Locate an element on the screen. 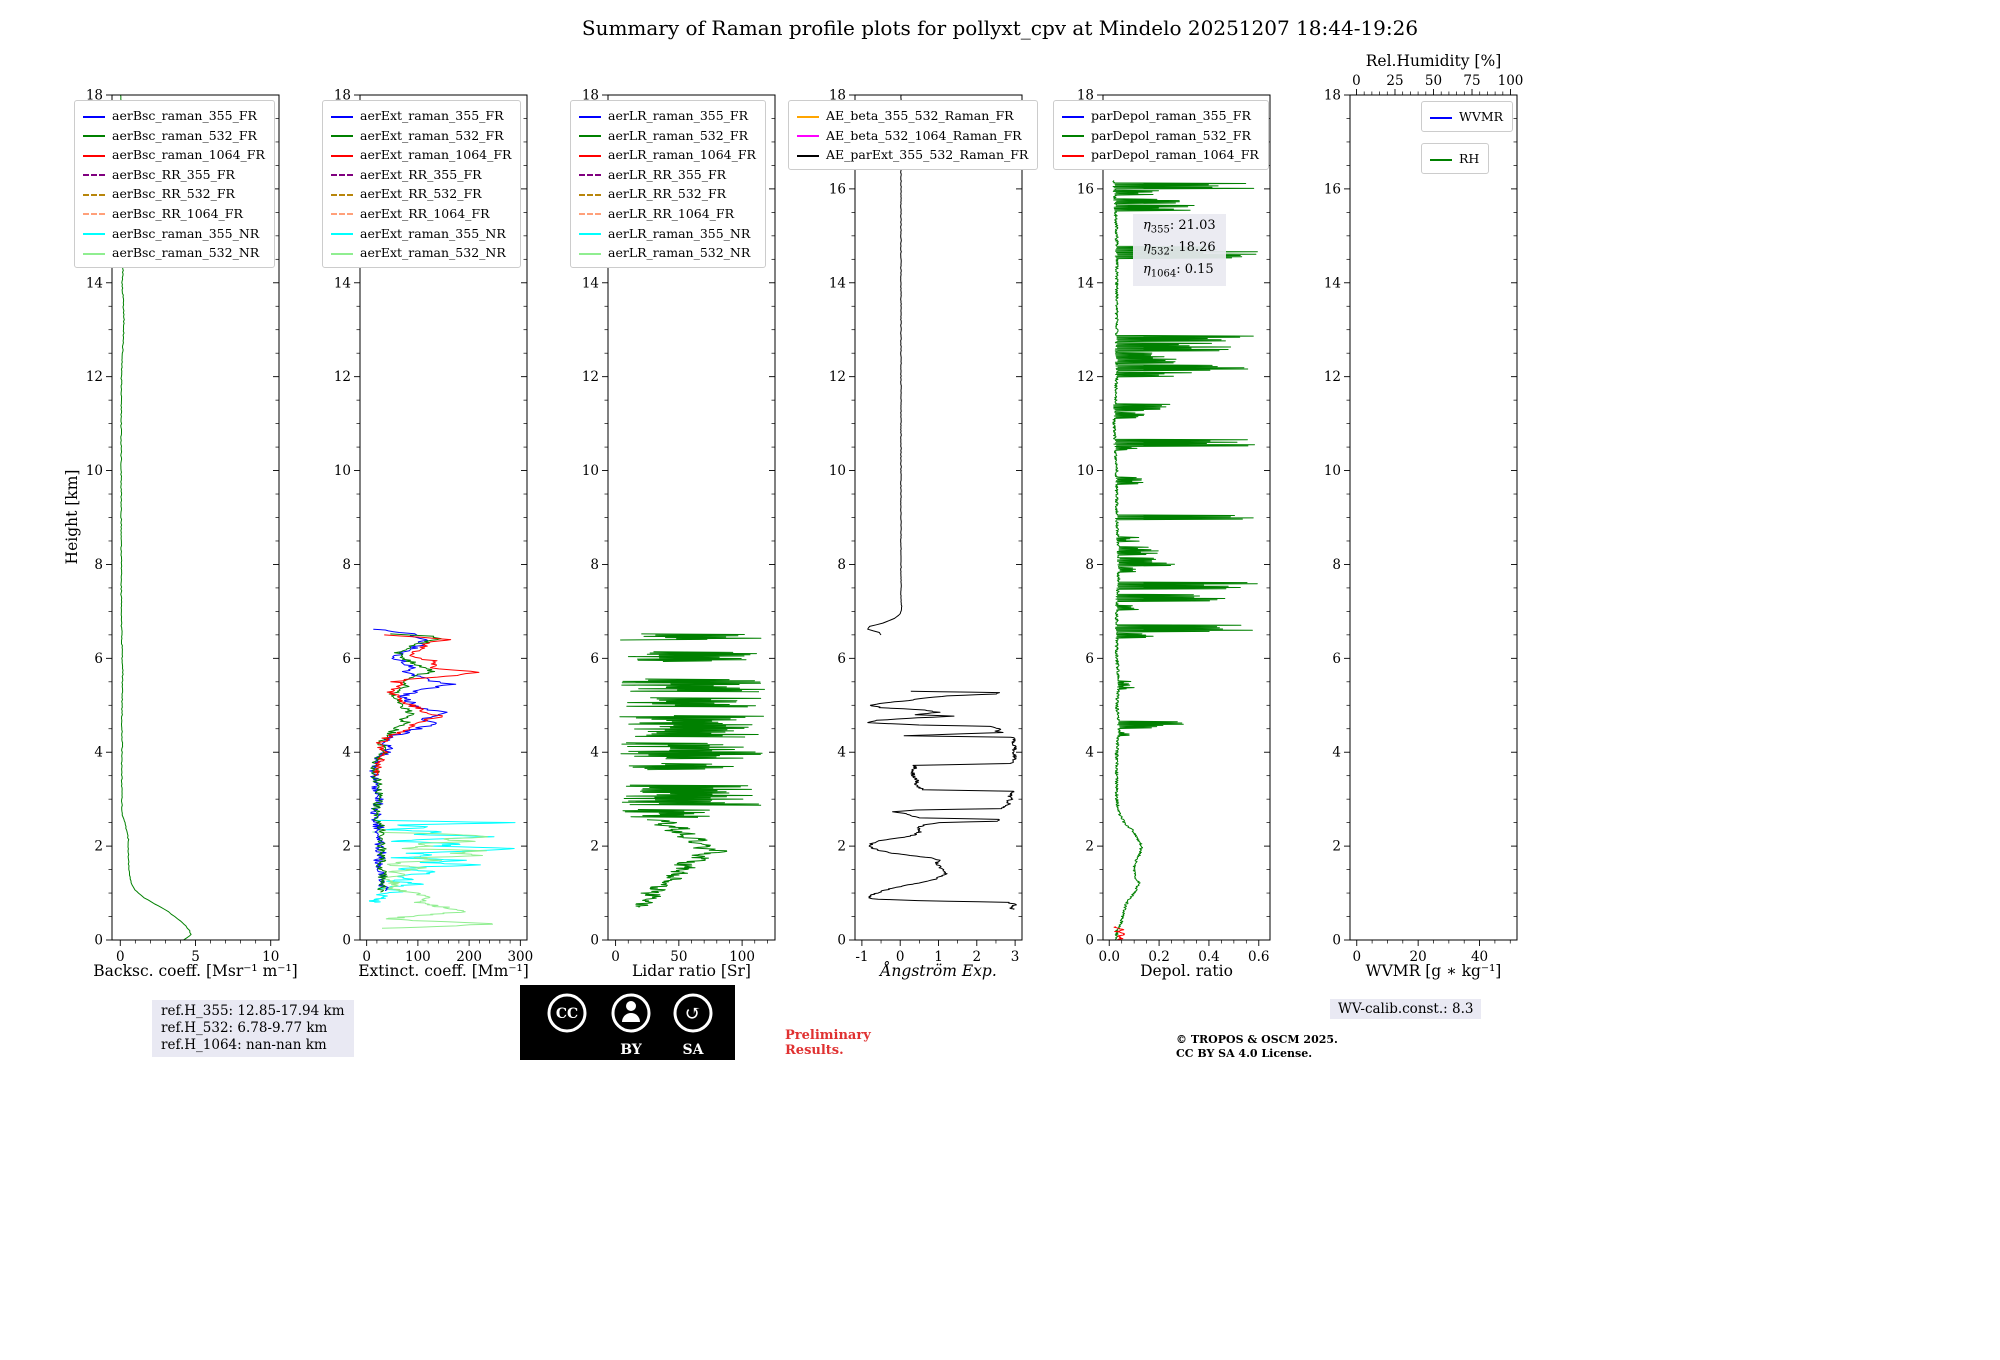 The image size is (2000, 1360). series-AE_parExt_355_532_Raman_FR is located at coordinates (942, 800).